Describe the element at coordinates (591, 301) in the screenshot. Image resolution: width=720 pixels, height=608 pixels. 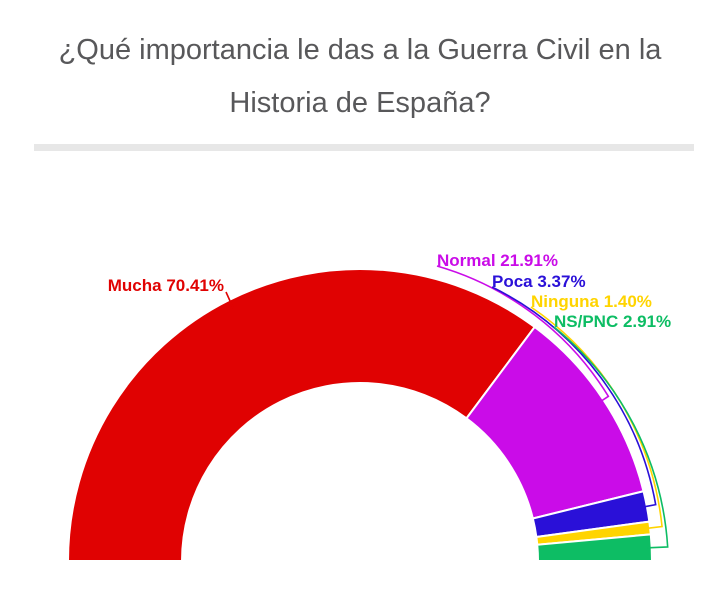
I see `slice-label-ninguna: Ninguna 1.40%` at that location.